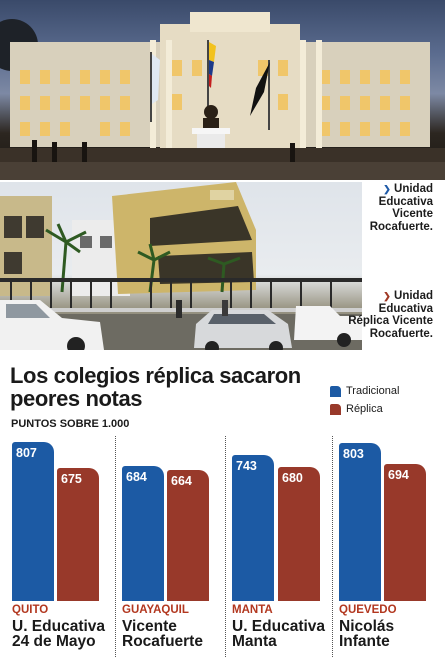 The height and width of the screenshot is (659, 445). What do you see at coordinates (136, 477) in the screenshot?
I see `bar-value-label: 684` at bounding box center [136, 477].